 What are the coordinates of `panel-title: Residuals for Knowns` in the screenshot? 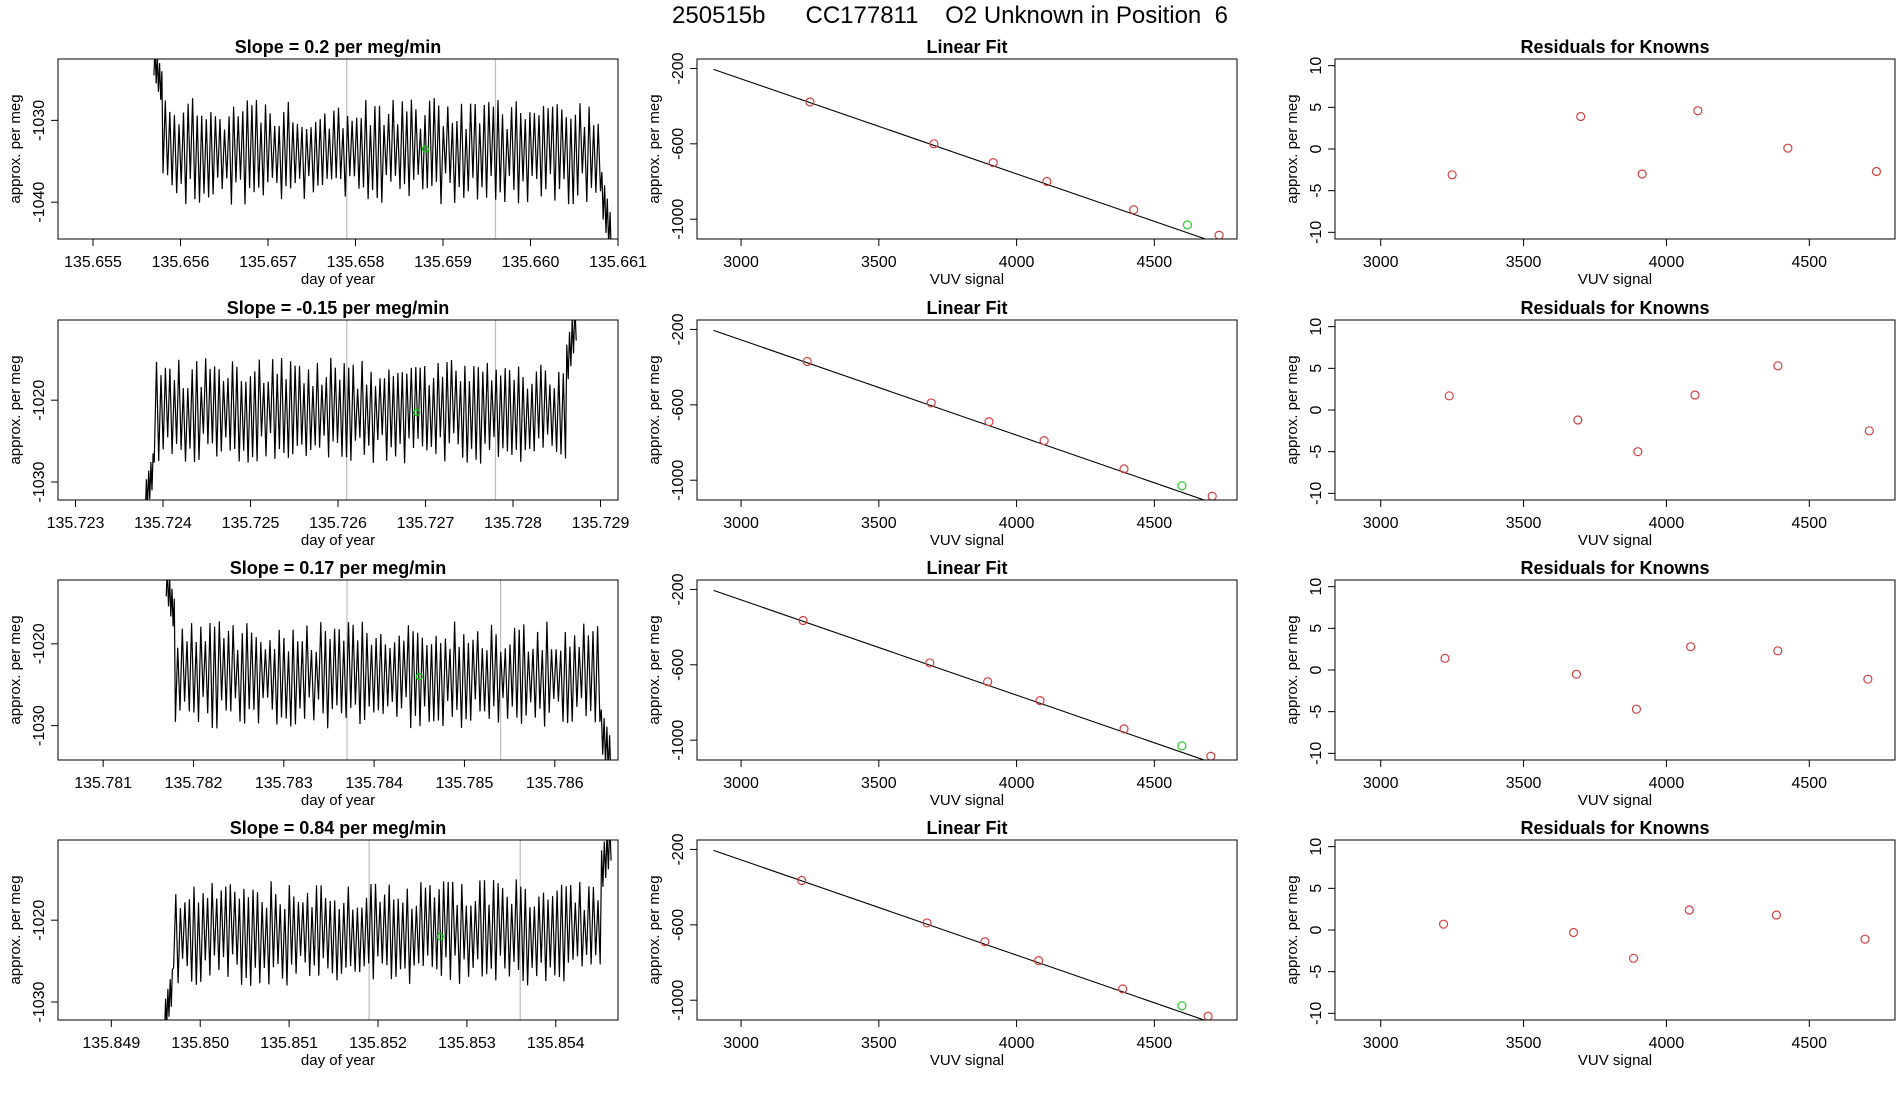 It's located at (1614, 308).